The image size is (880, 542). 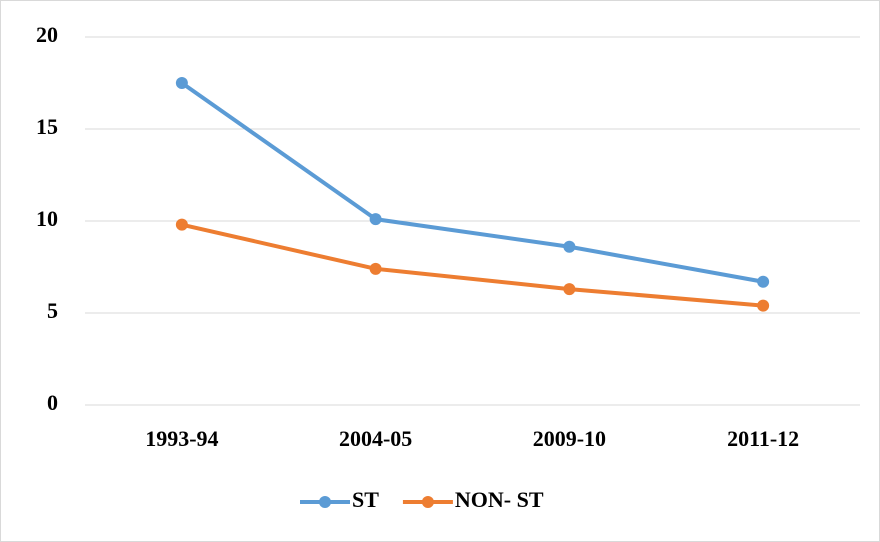 What do you see at coordinates (52, 310) in the screenshot?
I see `y-tick-label: 5` at bounding box center [52, 310].